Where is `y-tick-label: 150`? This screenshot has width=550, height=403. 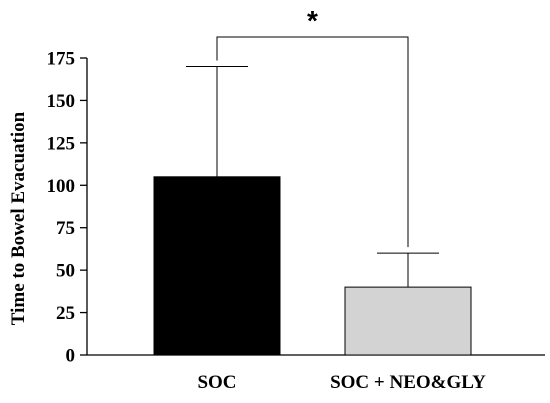
y-tick-label: 150 is located at coordinates (61, 101).